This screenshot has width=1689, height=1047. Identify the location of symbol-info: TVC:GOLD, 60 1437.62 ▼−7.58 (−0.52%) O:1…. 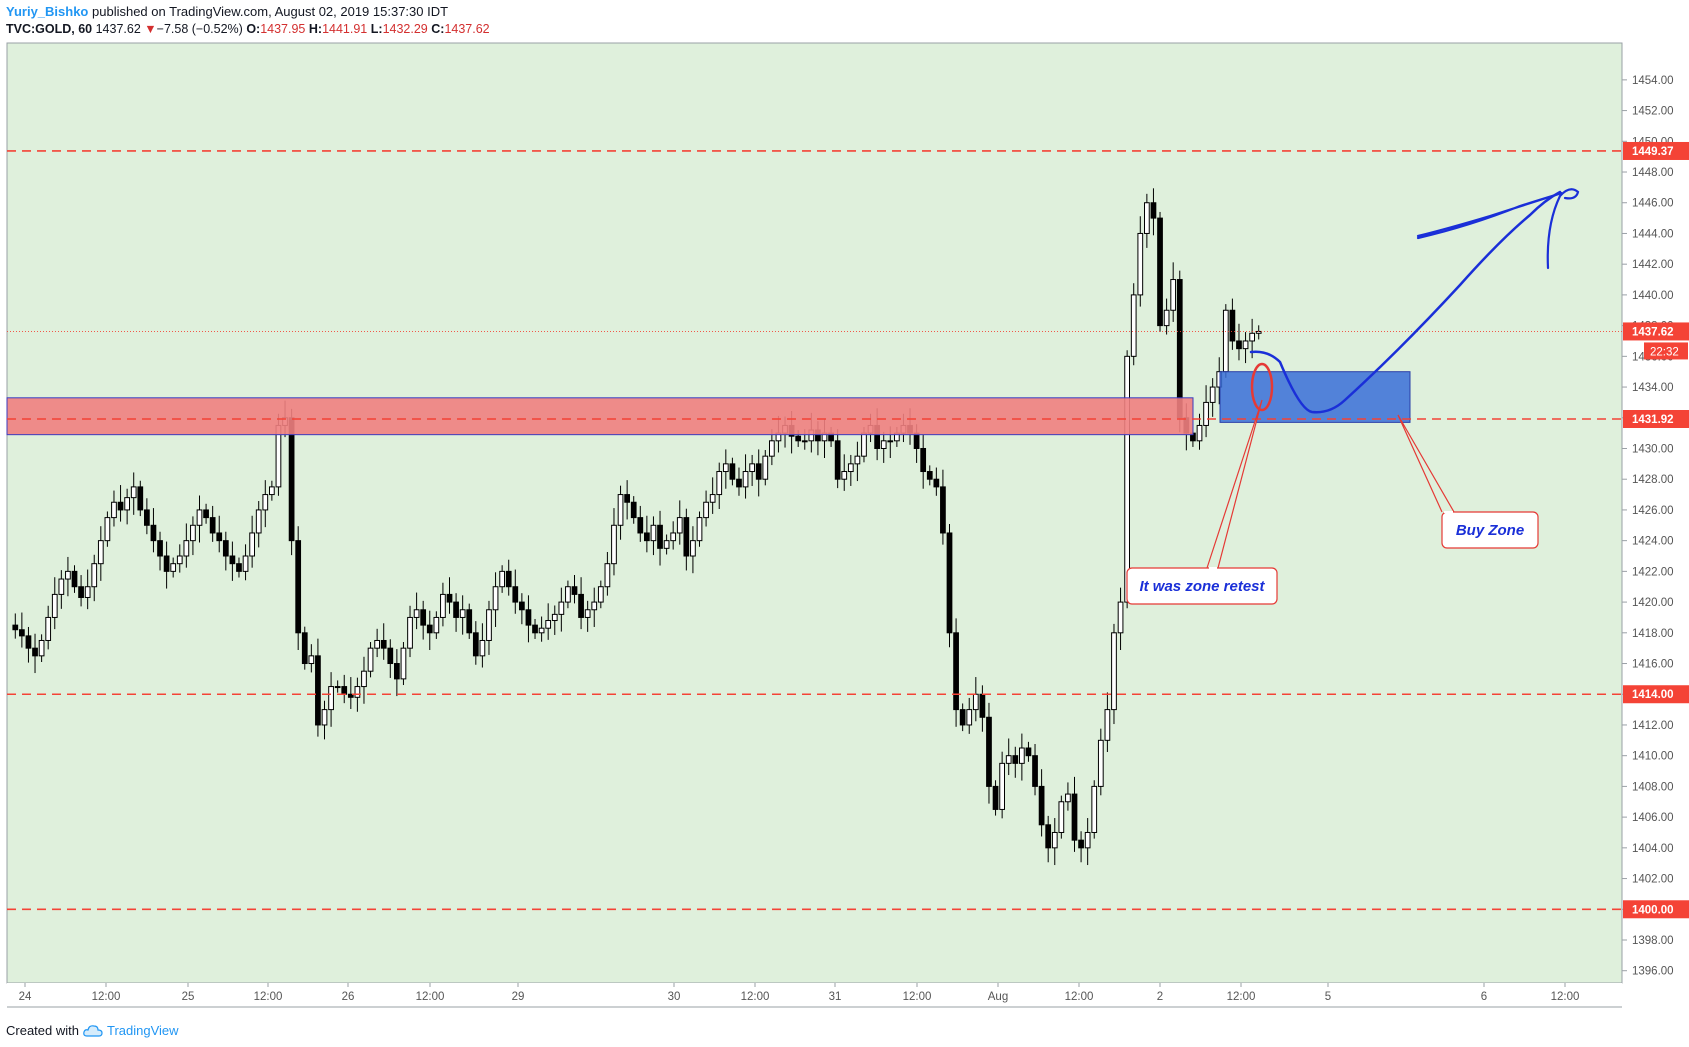
(248, 29).